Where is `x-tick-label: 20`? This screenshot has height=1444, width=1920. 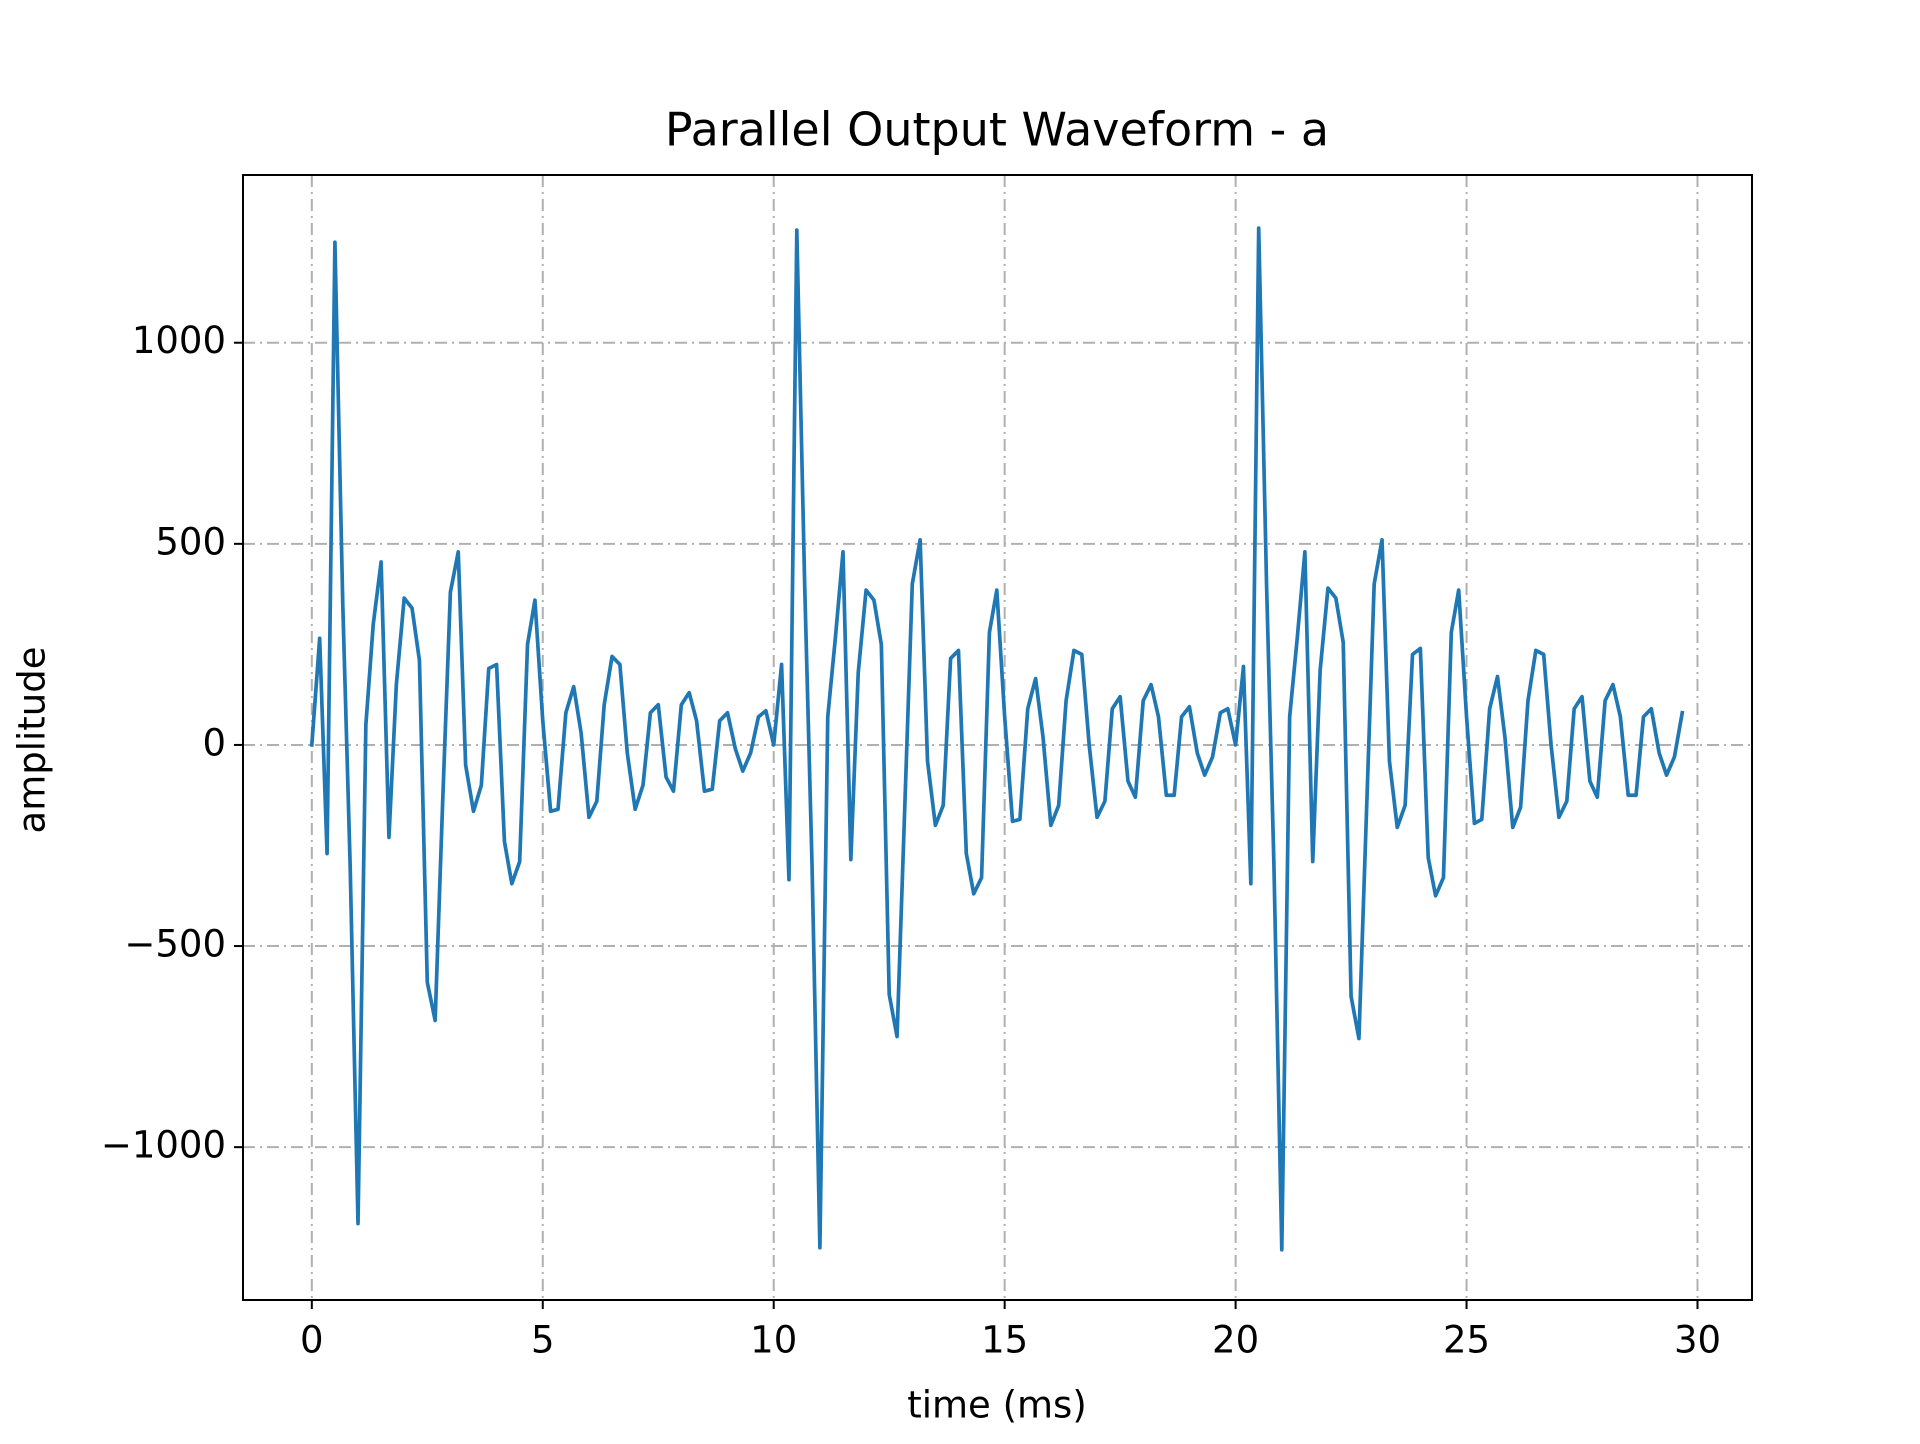 x-tick-label: 20 is located at coordinates (1235, 1340).